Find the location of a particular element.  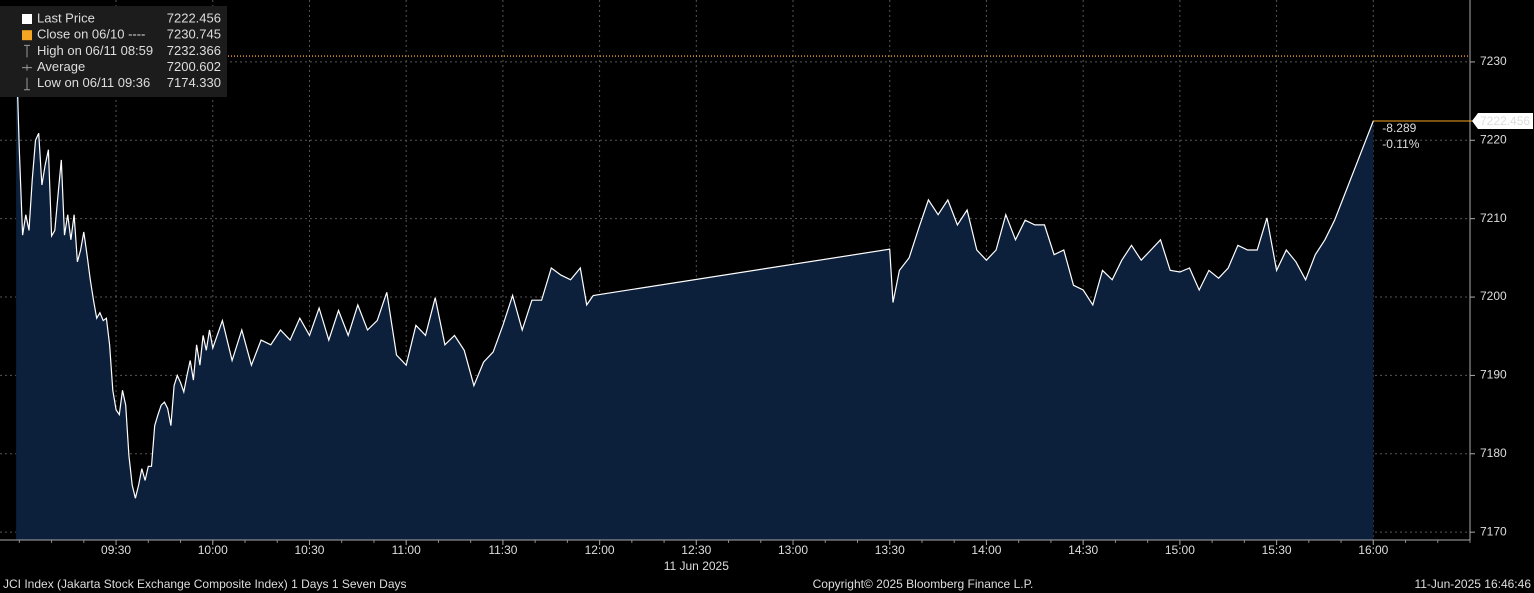

x-tick-label: 14:00 is located at coordinates (986, 550).